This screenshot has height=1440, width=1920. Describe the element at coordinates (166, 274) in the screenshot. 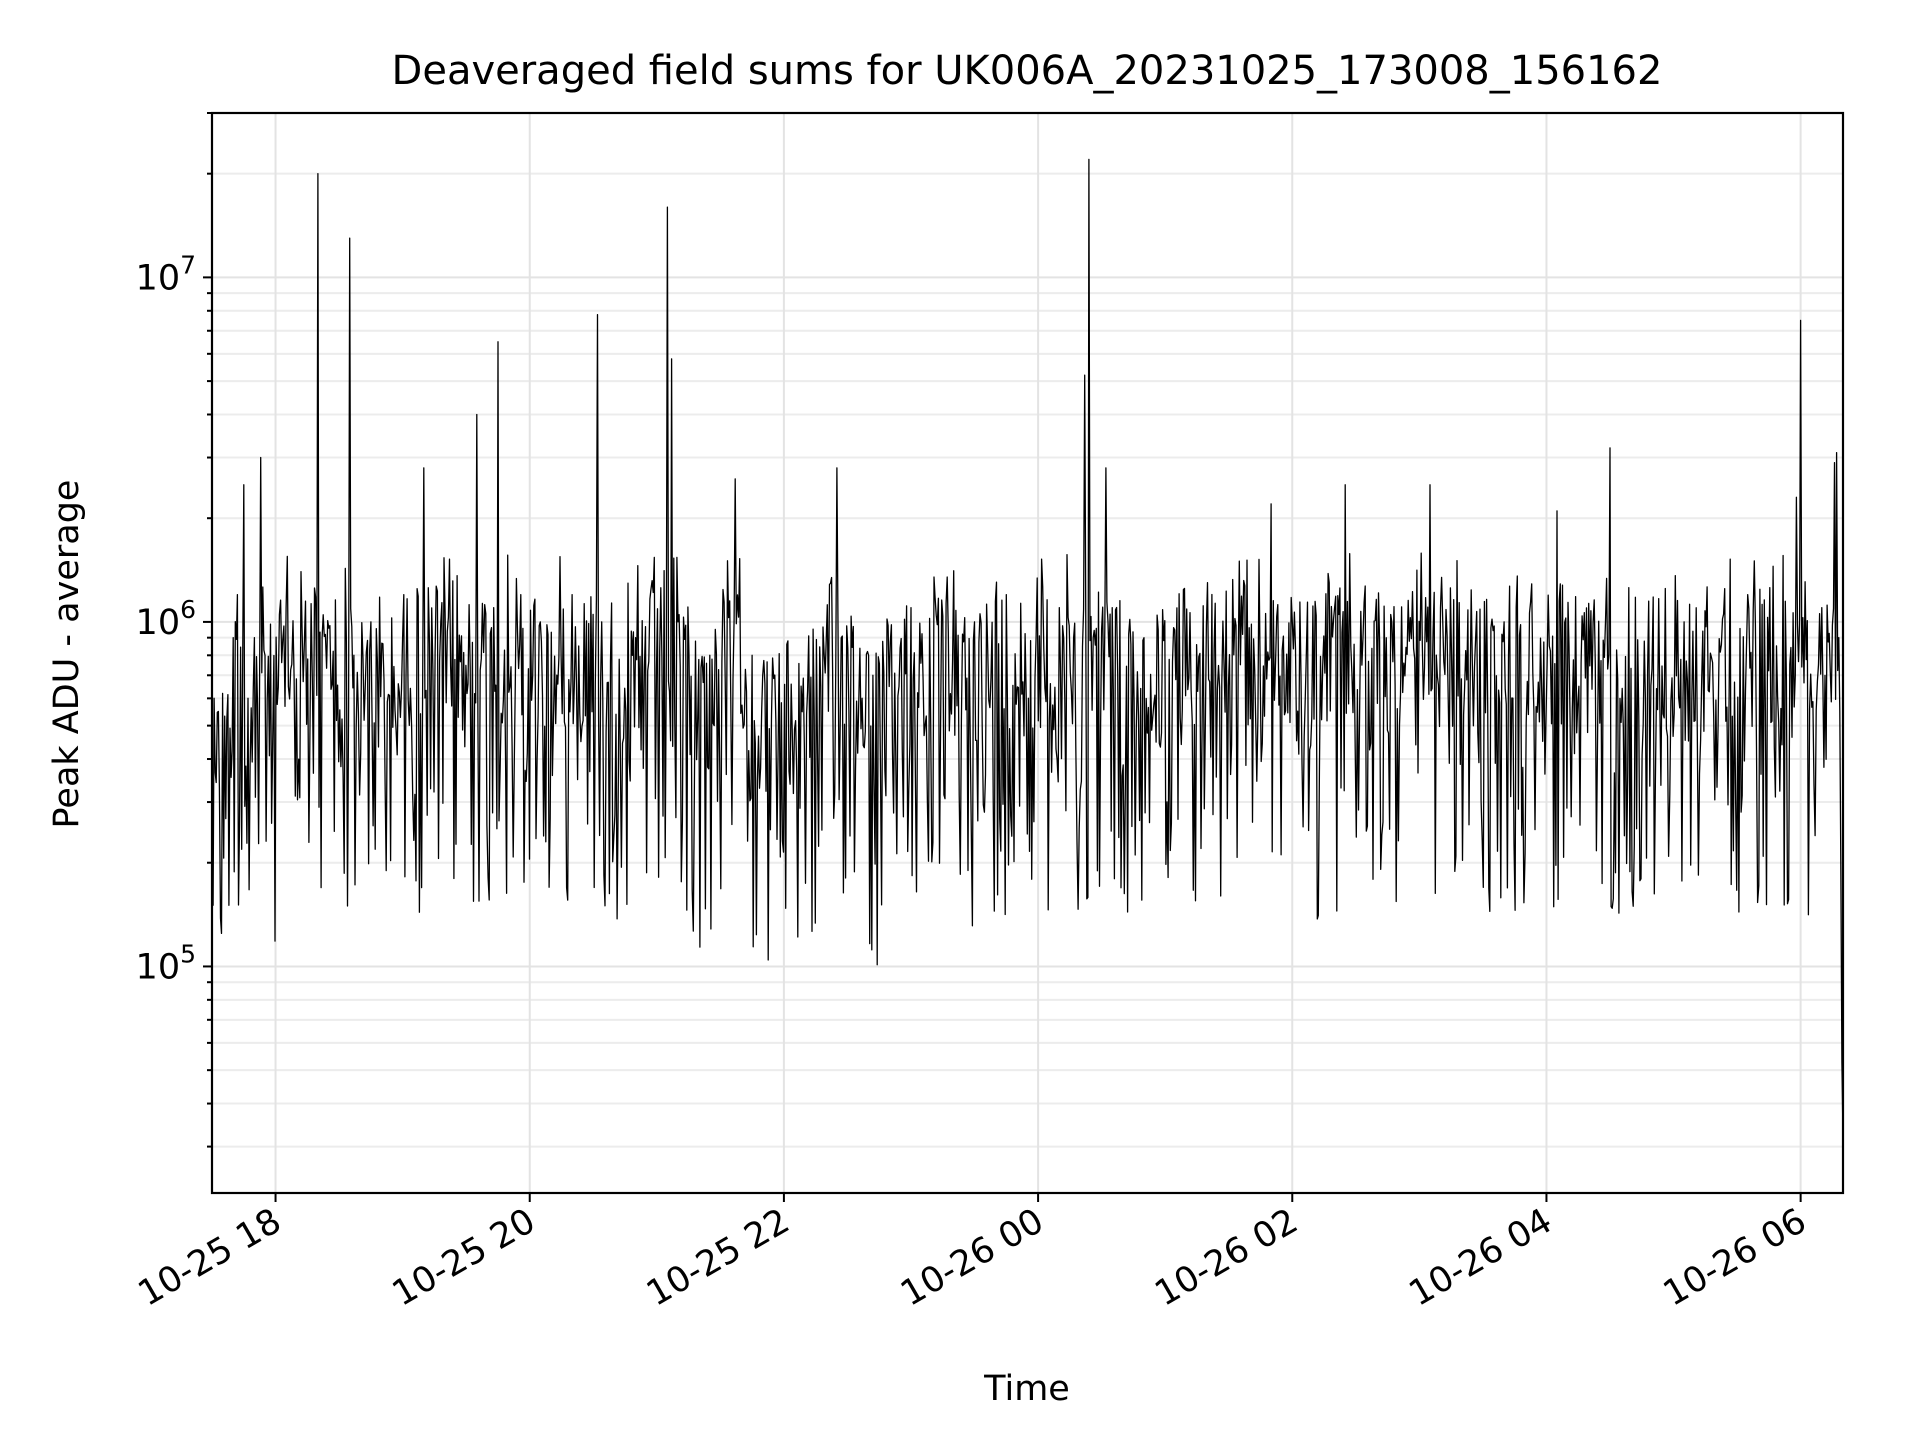

I see `y-tick-label: 10⁷` at that location.